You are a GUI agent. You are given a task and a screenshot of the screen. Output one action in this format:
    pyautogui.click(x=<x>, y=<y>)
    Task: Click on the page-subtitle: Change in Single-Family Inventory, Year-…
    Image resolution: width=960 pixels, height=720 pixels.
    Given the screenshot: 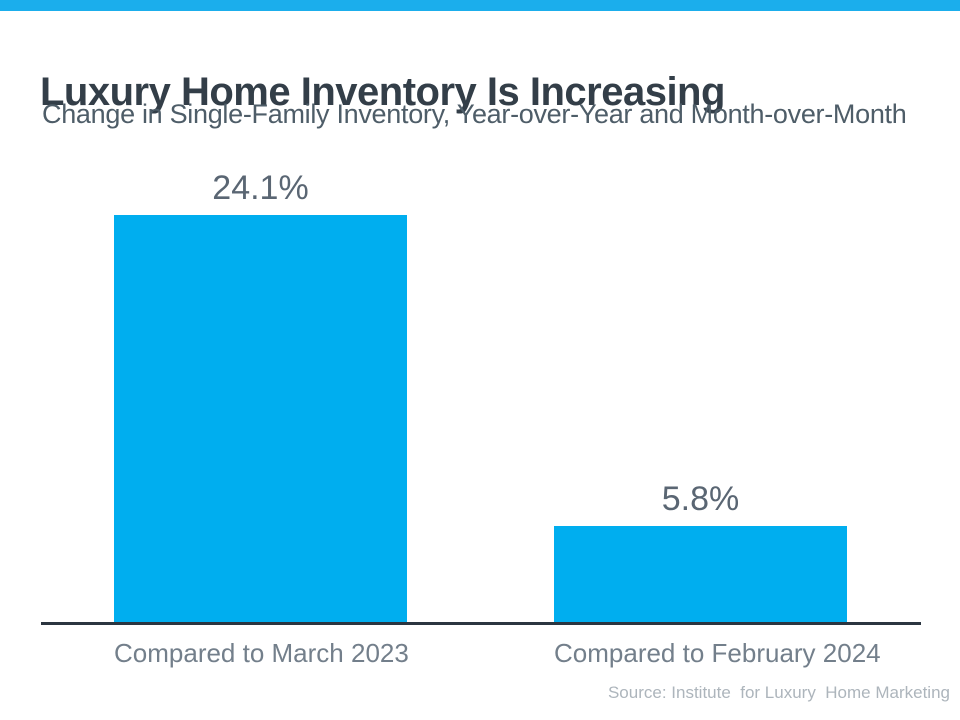 What is the action you would take?
    pyautogui.click(x=474, y=114)
    